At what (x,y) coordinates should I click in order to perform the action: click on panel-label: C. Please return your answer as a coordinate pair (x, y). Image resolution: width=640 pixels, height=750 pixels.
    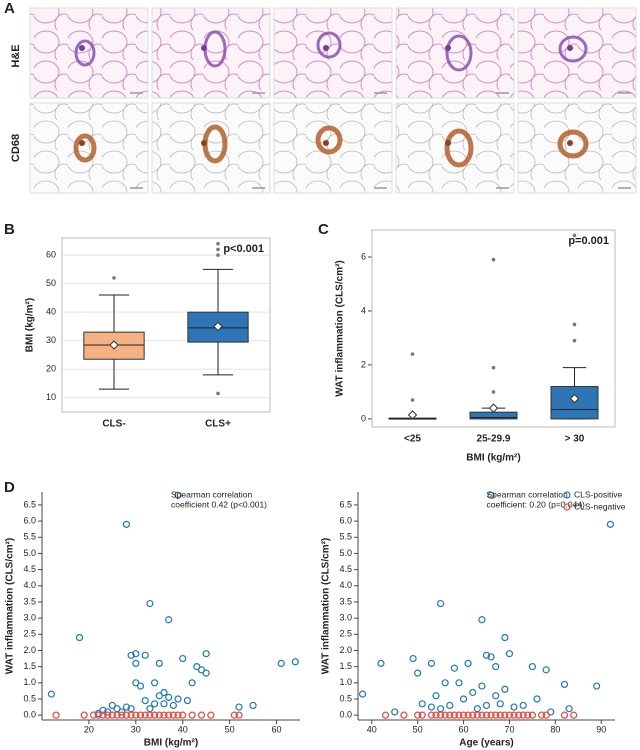
    Looking at the image, I should click on (323, 229).